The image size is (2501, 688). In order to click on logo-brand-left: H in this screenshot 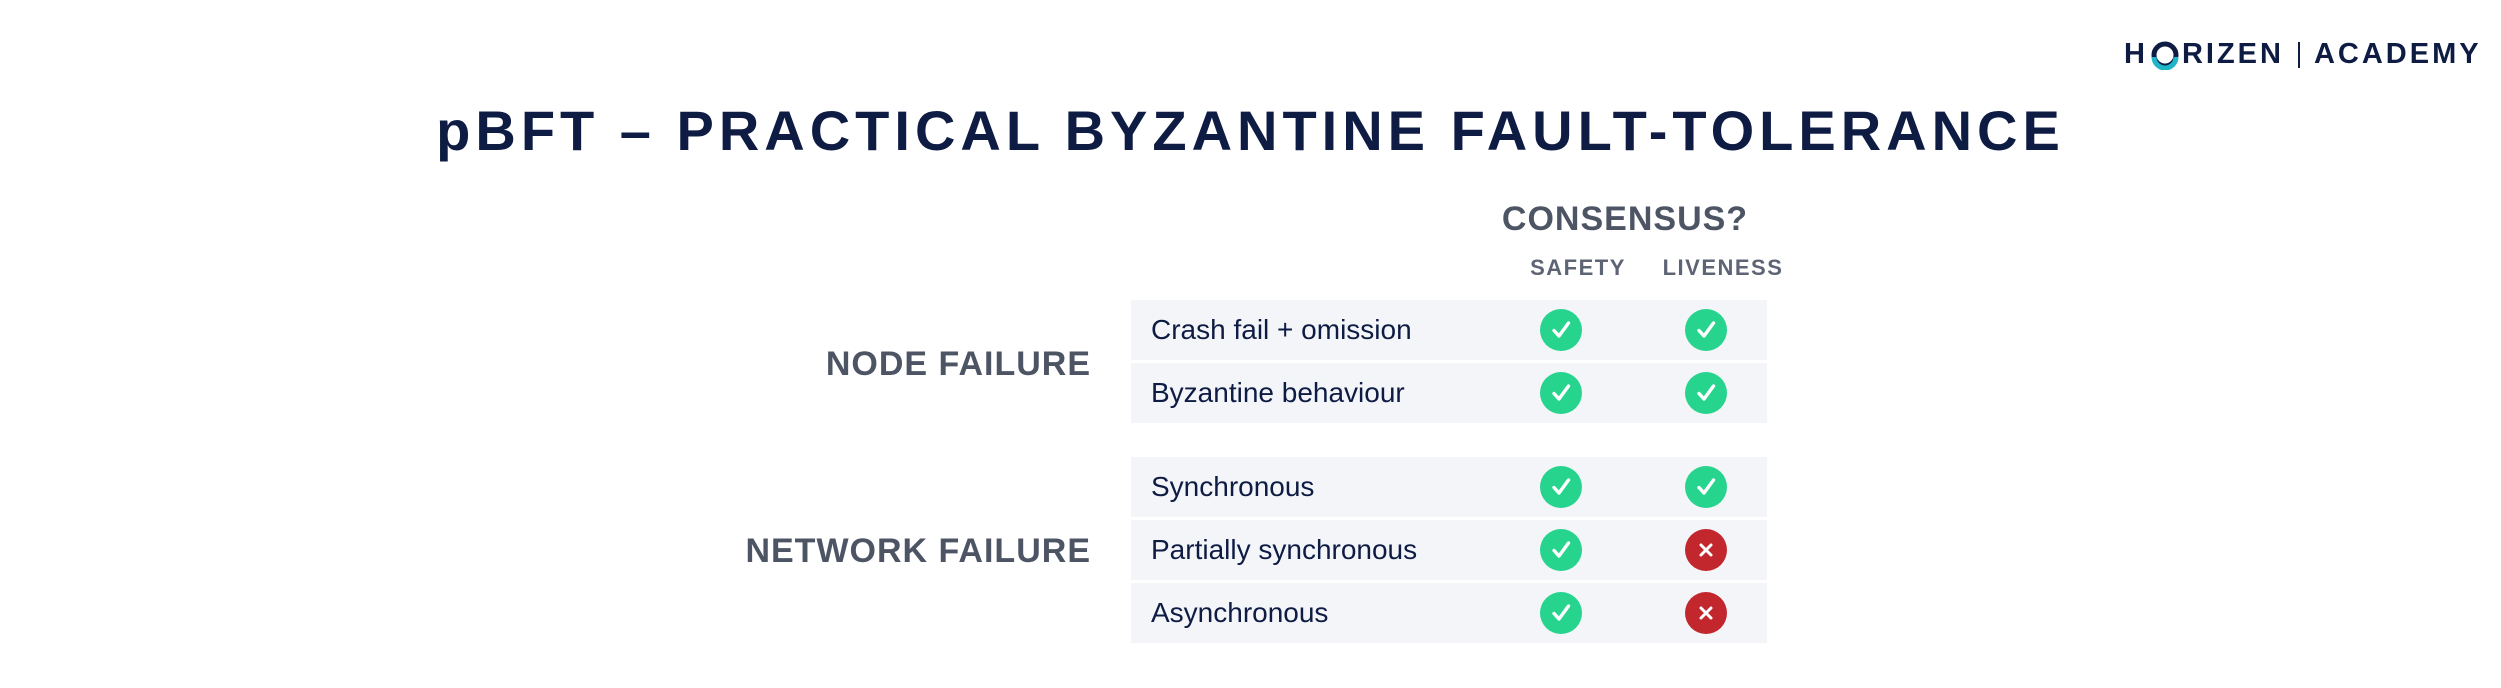, I will do `click(2136, 54)`.